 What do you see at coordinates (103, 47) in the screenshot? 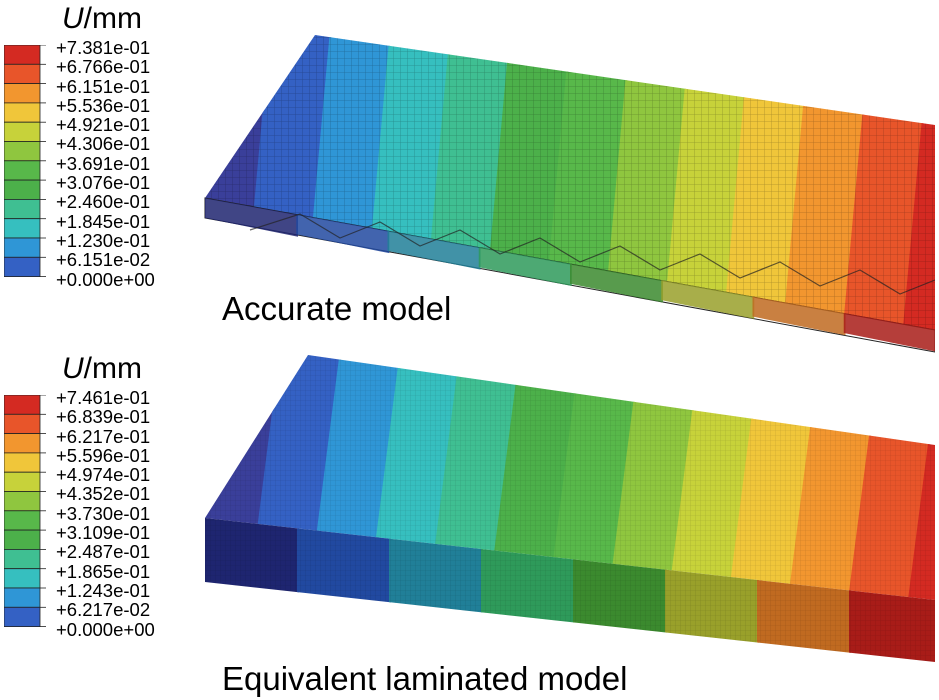
I see `legend-label: +7.381e-01` at bounding box center [103, 47].